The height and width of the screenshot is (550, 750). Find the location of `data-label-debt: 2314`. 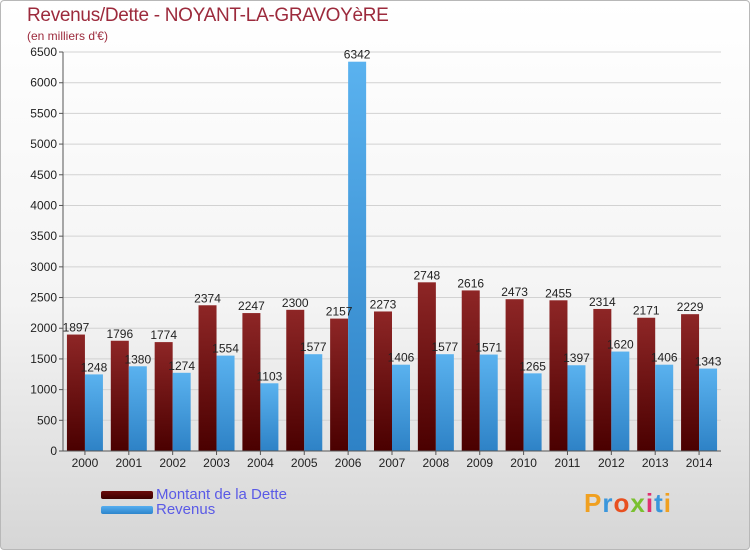

data-label-debt: 2314 is located at coordinates (602, 302).